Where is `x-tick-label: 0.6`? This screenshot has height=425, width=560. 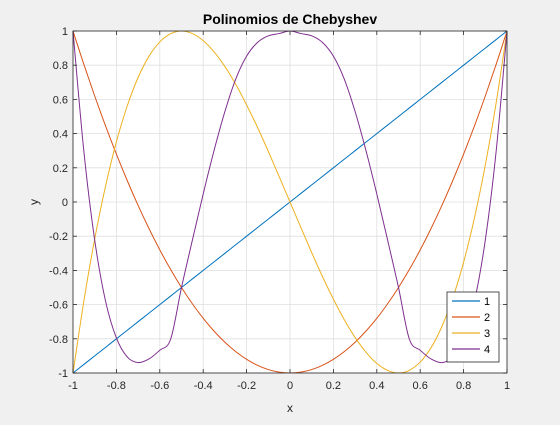 x-tick-label: 0.6 is located at coordinates (420, 386).